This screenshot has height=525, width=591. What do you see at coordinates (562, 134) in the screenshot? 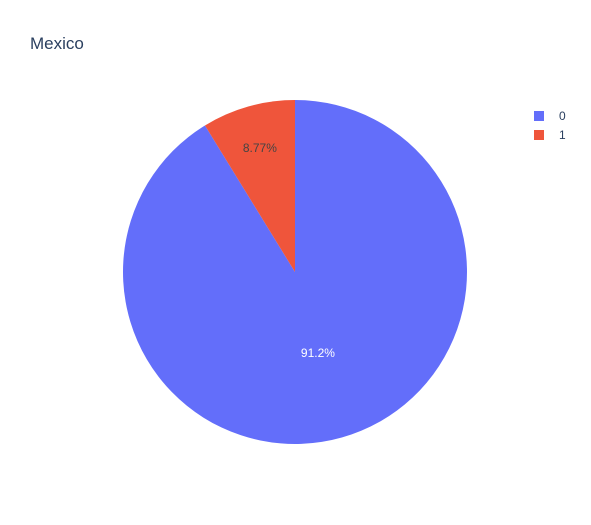
I see `legend-label-1: 1` at bounding box center [562, 134].